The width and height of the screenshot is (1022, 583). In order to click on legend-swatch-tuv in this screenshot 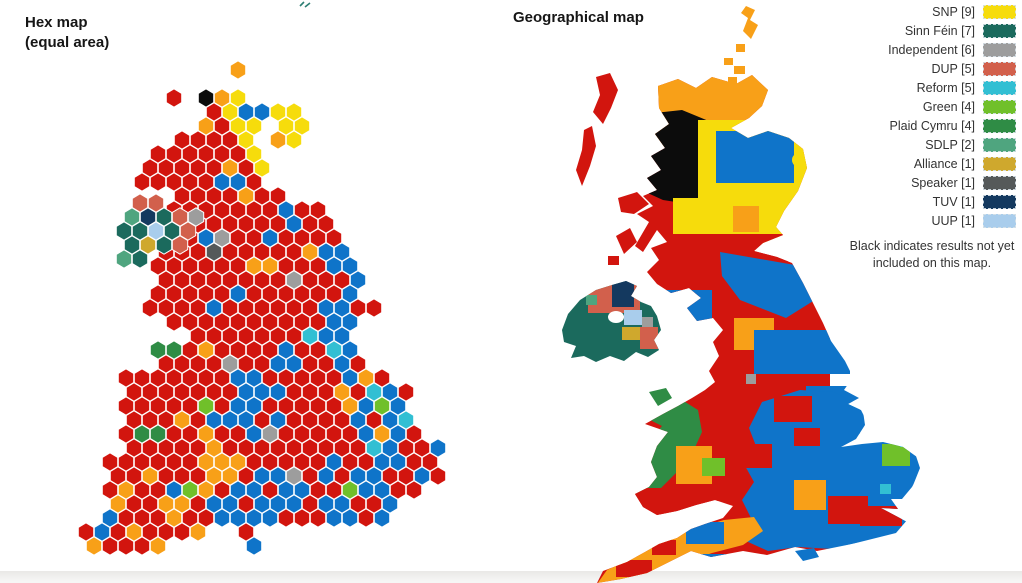, I will do `click(999, 201)`.